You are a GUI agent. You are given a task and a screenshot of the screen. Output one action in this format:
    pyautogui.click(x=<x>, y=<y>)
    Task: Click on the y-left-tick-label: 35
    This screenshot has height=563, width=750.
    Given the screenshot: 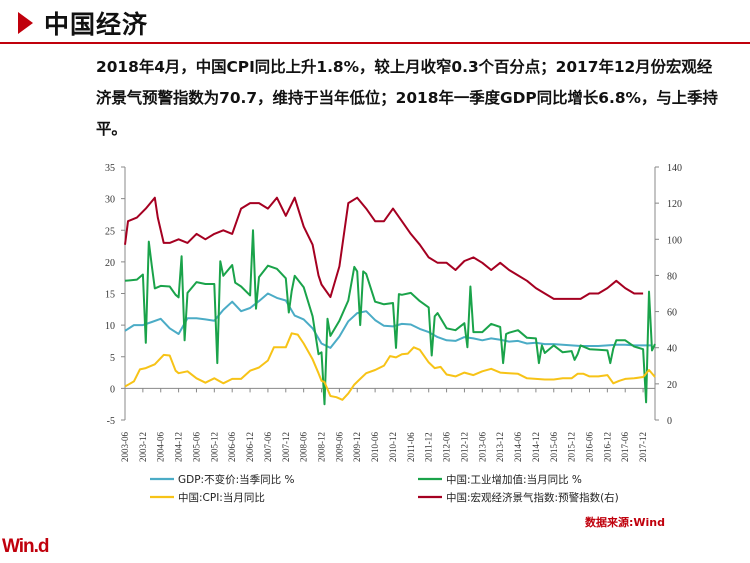 What is the action you would take?
    pyautogui.click(x=110, y=168)
    